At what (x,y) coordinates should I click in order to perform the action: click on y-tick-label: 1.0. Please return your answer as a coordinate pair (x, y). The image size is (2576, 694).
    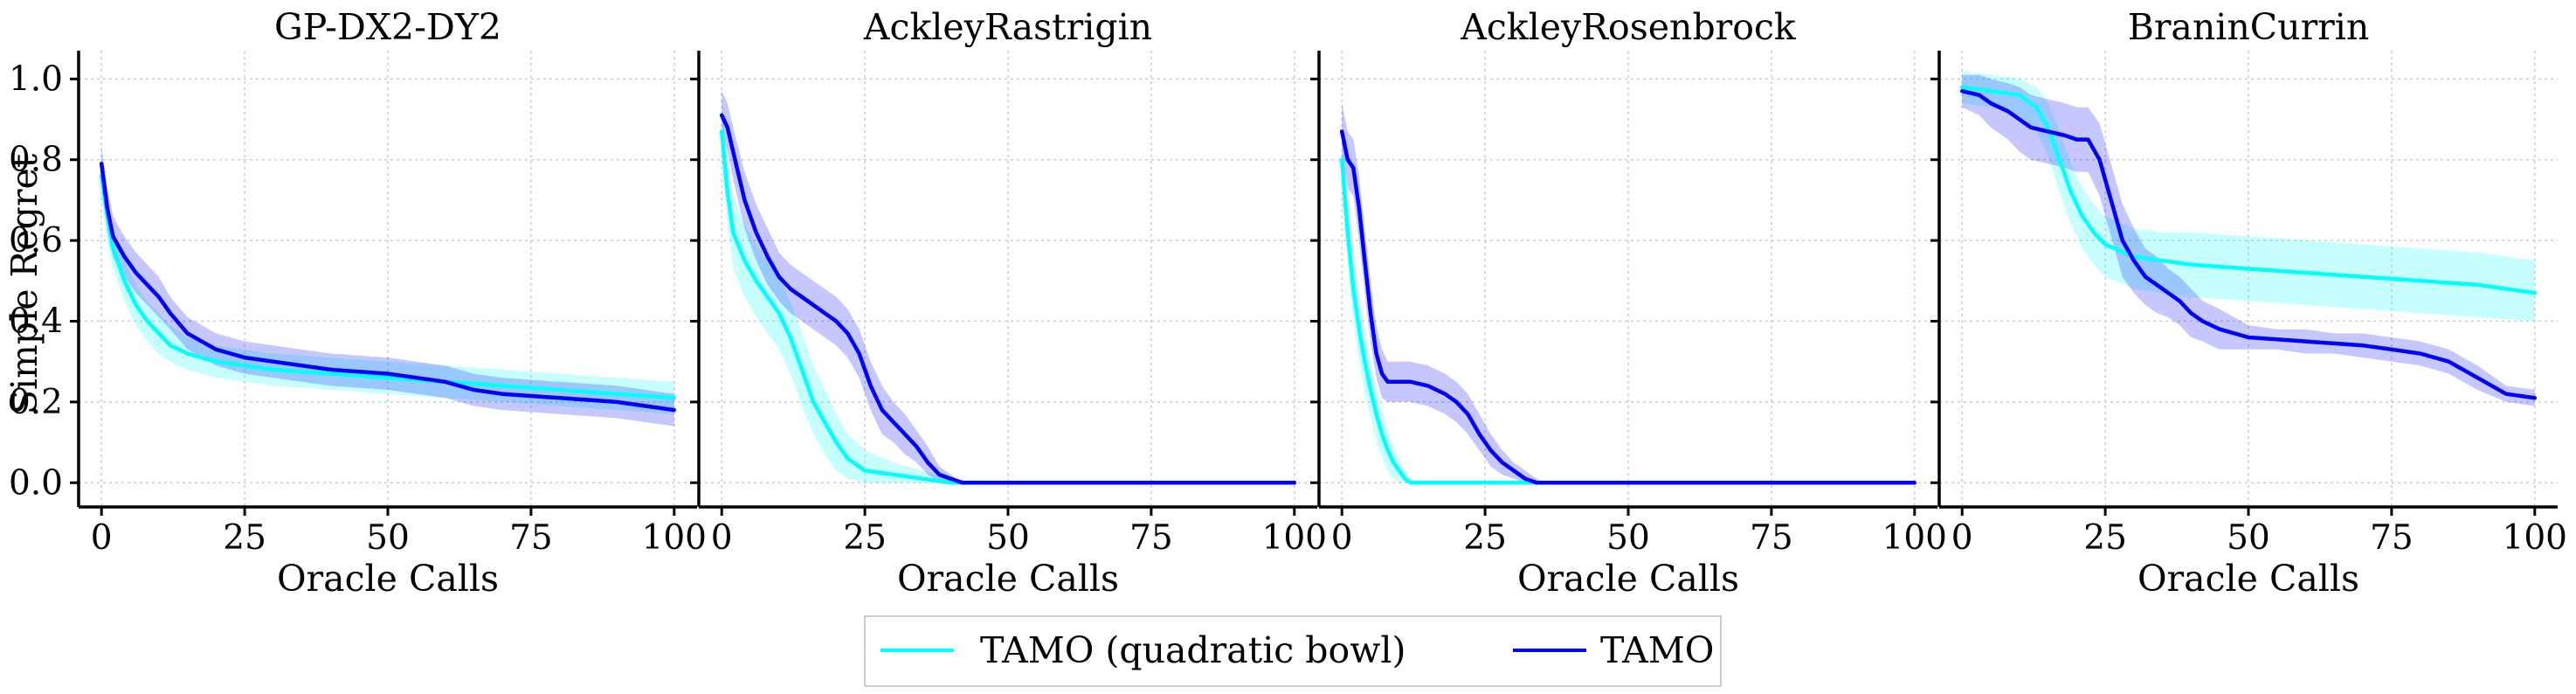
    Looking at the image, I should click on (36, 79).